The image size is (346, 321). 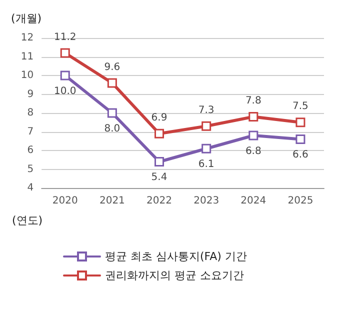 I want to click on data-label: 7.8, so click(x=253, y=101).